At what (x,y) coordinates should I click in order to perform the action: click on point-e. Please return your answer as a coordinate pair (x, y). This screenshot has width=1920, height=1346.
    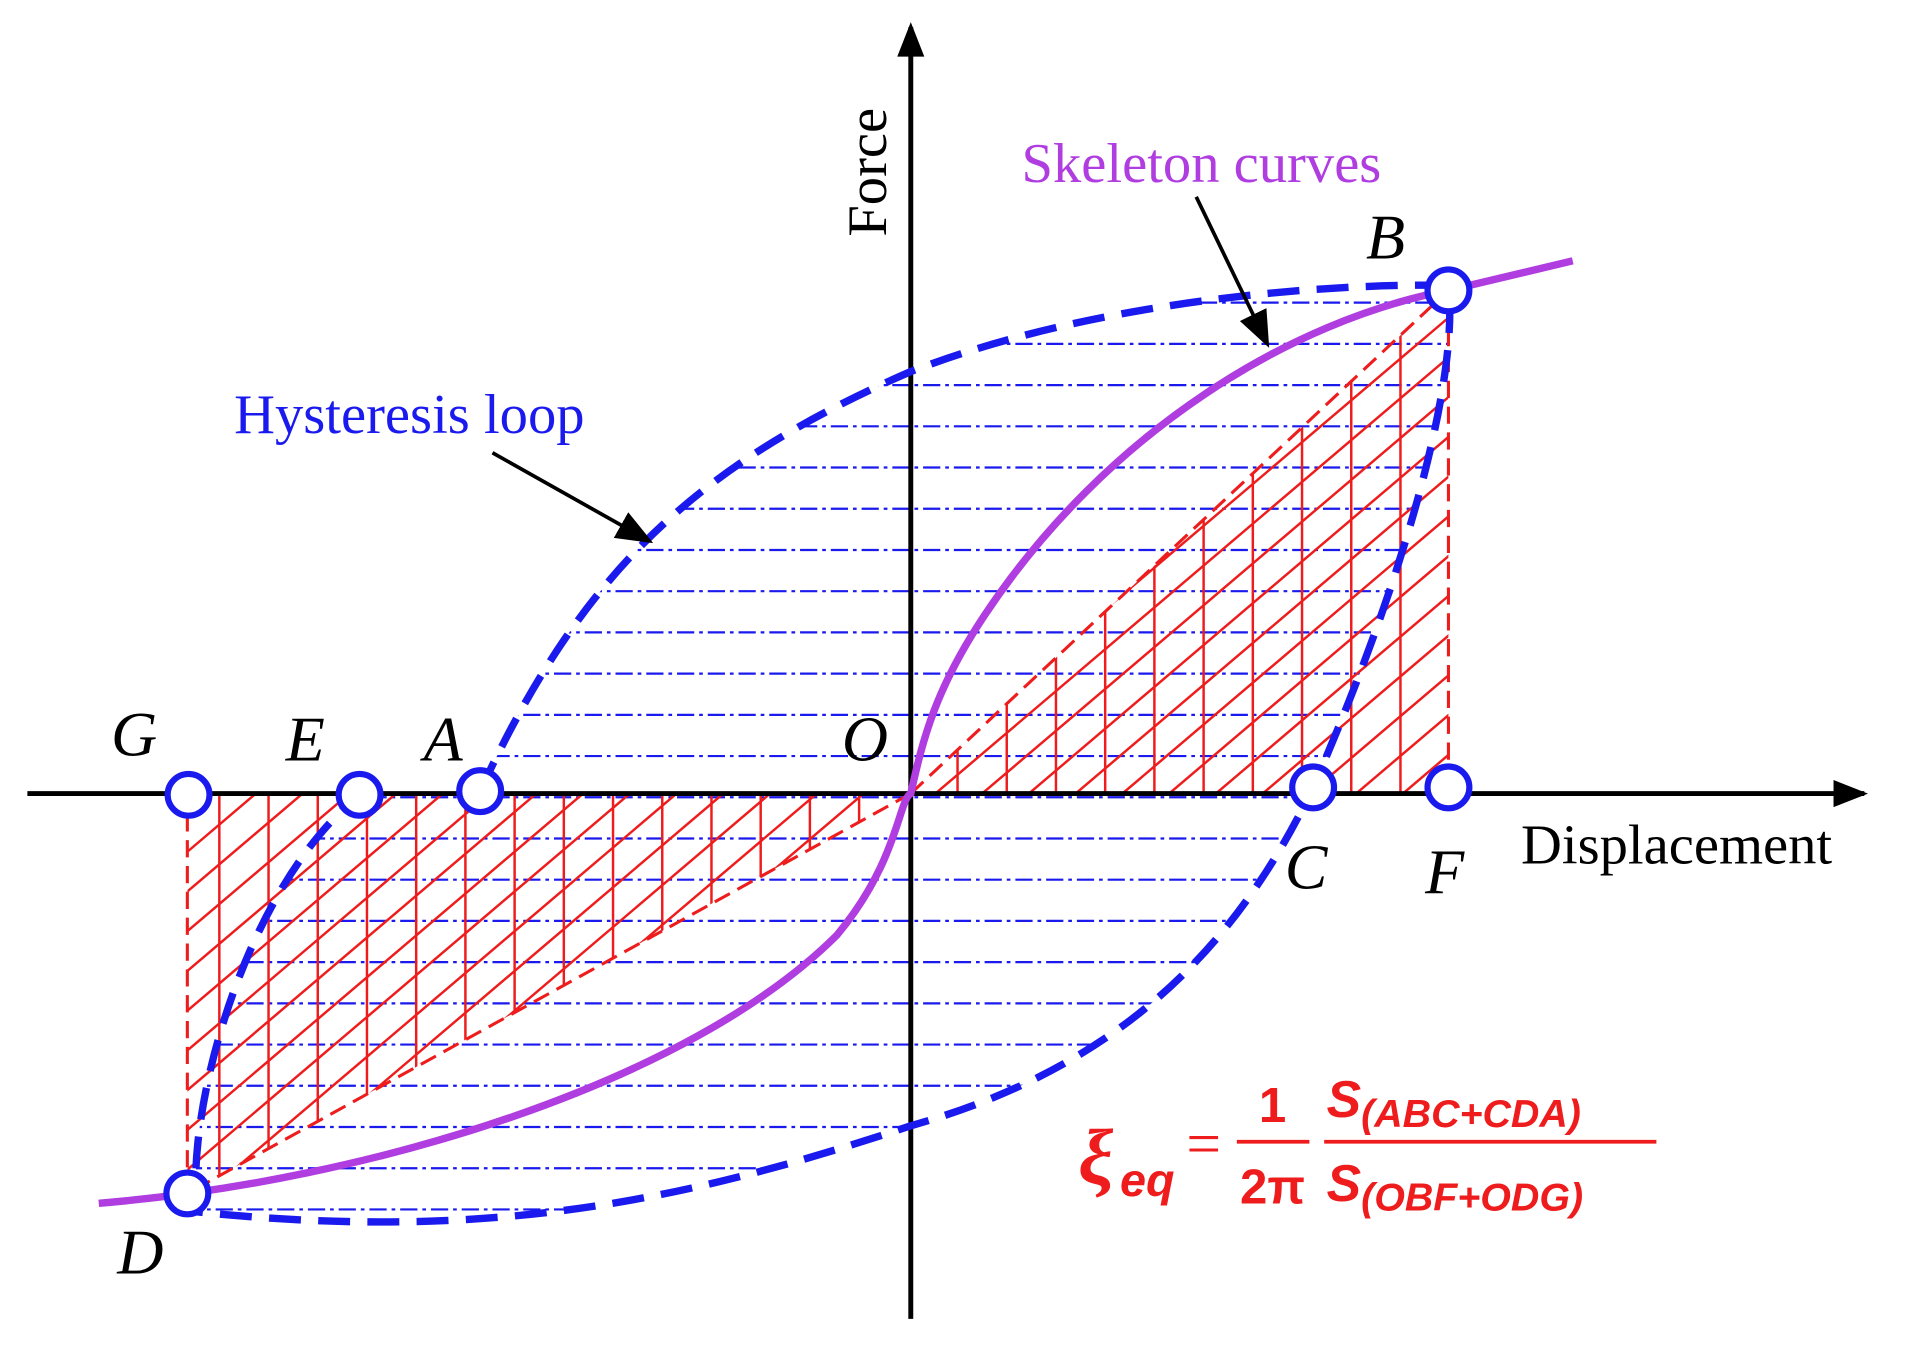
    Looking at the image, I should click on (359, 794).